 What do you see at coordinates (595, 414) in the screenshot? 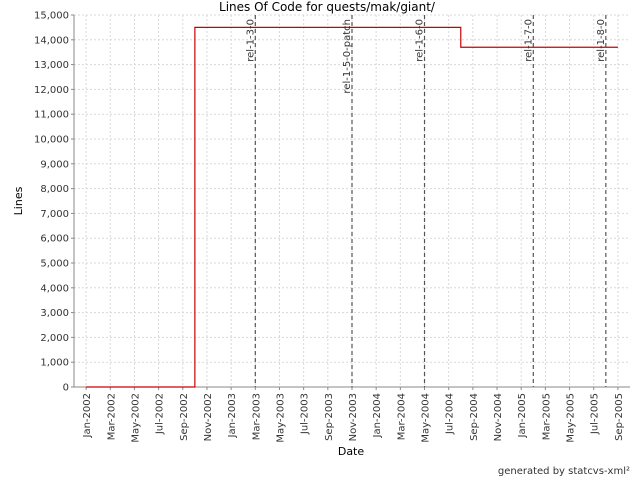
I see `x-tick-label: Jul-2005` at bounding box center [595, 414].